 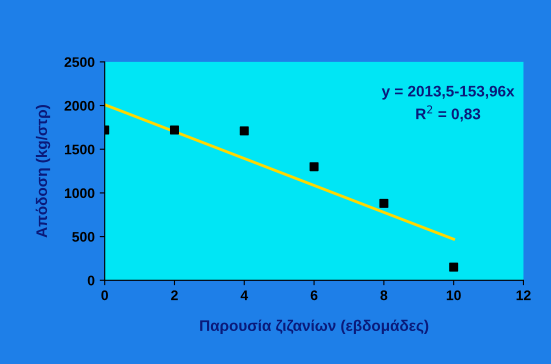 What do you see at coordinates (43, 171) in the screenshot?
I see `y-axis-title: Απόδοση (kg/στρ)` at bounding box center [43, 171].